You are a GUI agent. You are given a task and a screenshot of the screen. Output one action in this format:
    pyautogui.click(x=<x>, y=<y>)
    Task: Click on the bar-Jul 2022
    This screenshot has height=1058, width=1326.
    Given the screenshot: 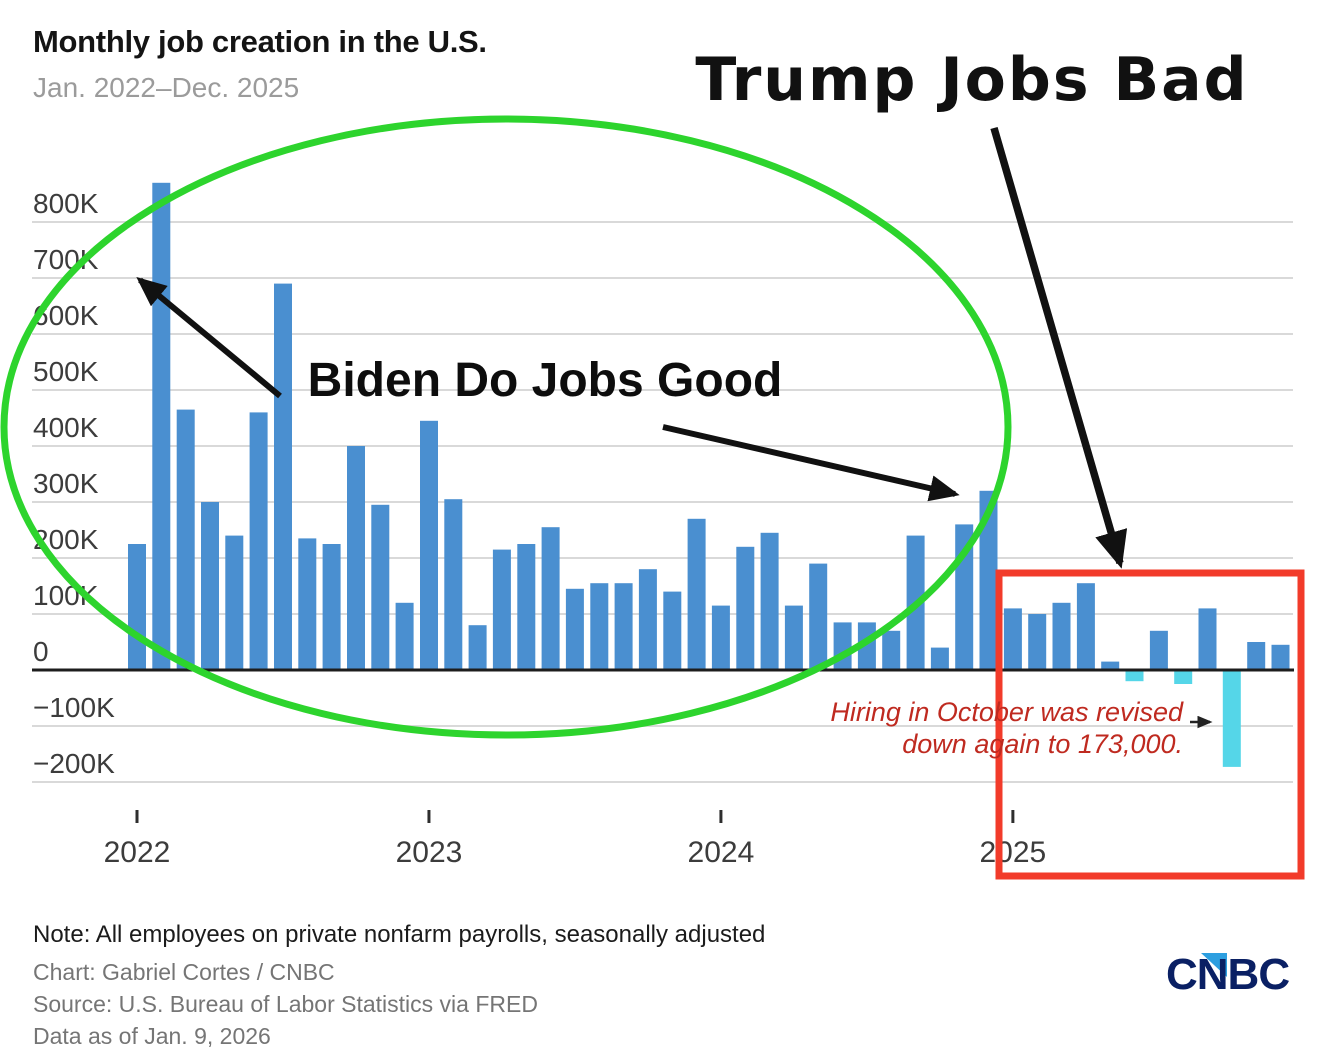 What is the action you would take?
    pyautogui.click(x=283, y=476)
    